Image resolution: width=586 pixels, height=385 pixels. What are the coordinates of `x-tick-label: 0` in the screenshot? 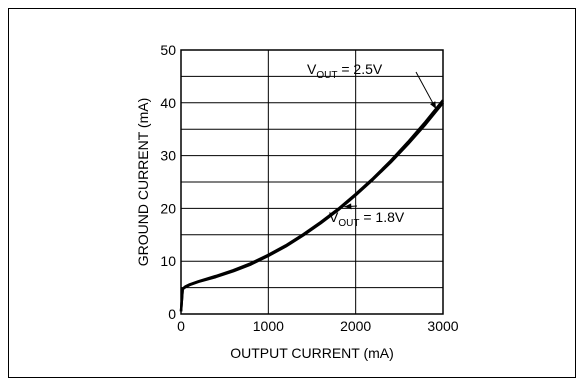 It's located at (181, 326).